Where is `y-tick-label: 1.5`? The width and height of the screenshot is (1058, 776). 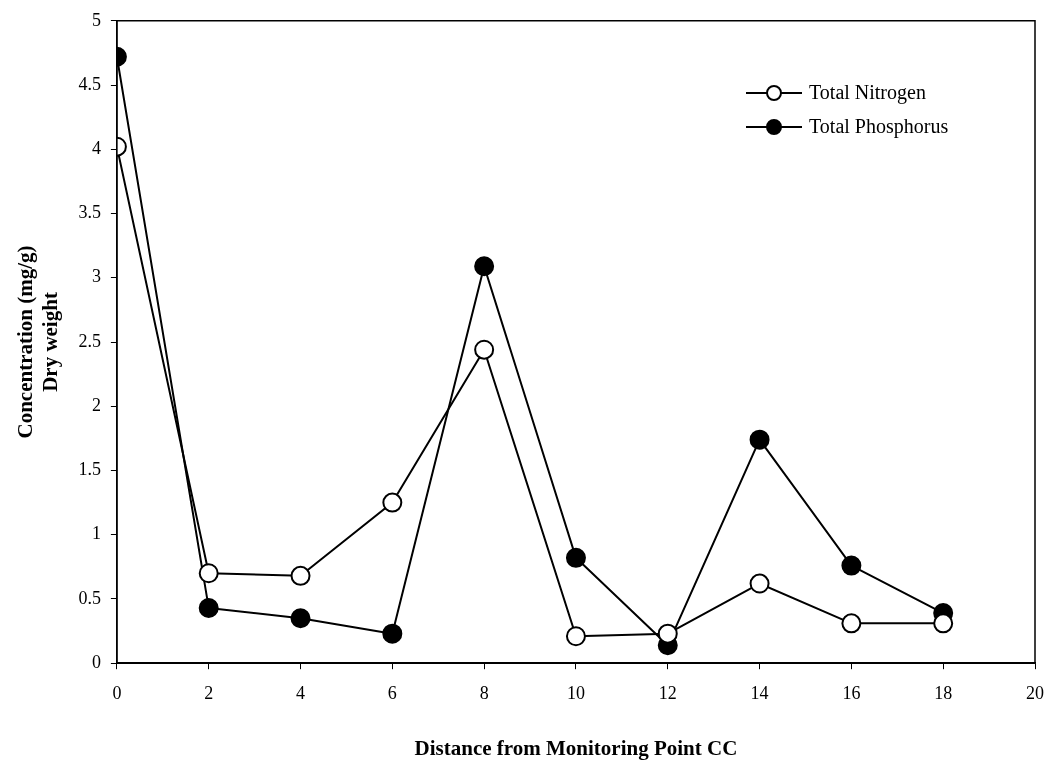
y-tick-label: 1.5 is located at coordinates (89, 469).